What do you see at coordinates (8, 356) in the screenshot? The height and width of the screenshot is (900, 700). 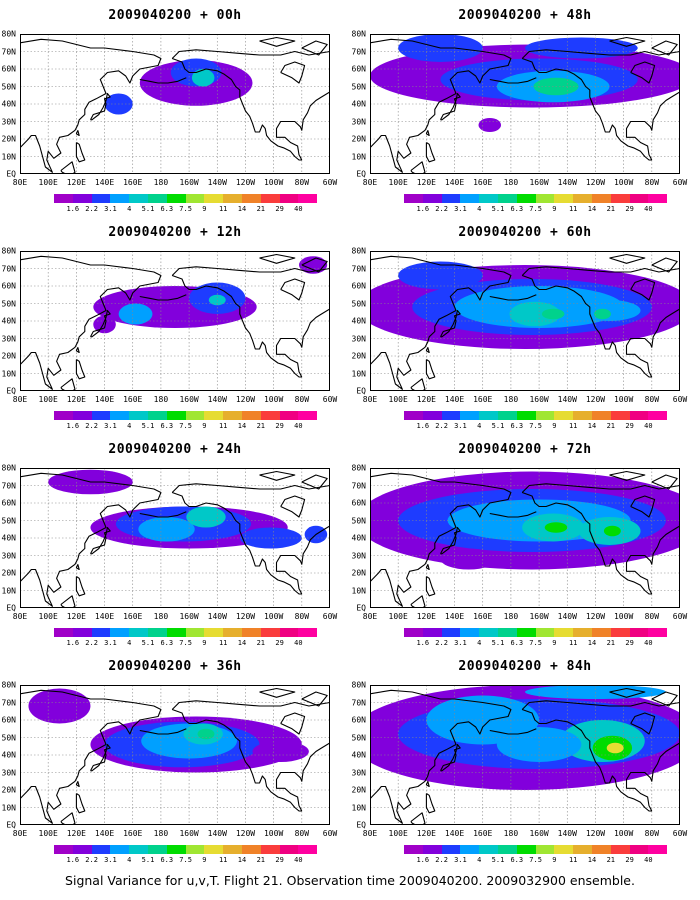 I see `latitude-tick-label: 20N` at bounding box center [8, 356].